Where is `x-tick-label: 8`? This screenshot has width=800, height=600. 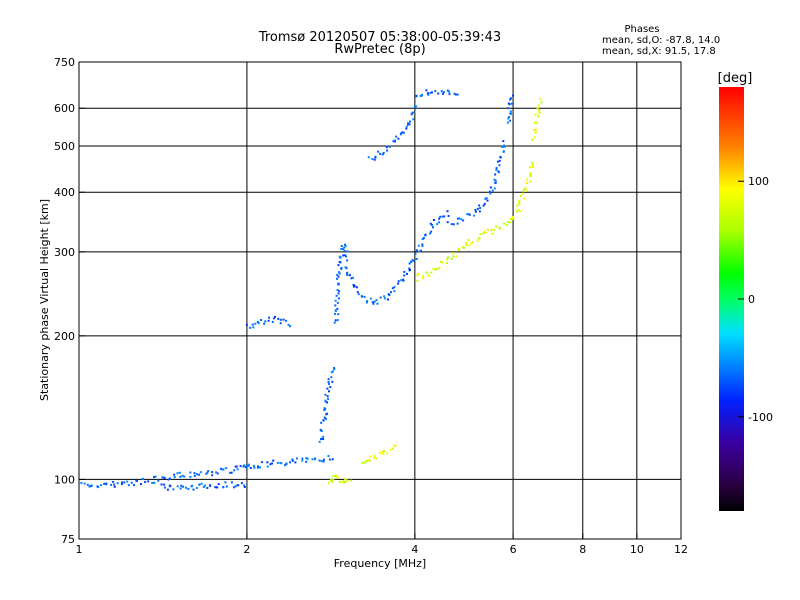
x-tick-label: 8 is located at coordinates (582, 549).